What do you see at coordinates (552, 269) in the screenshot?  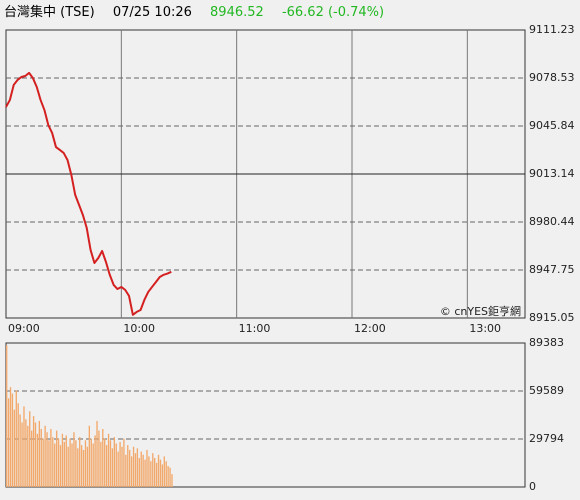 I see `y-tick-label: 8947.75` at bounding box center [552, 269].